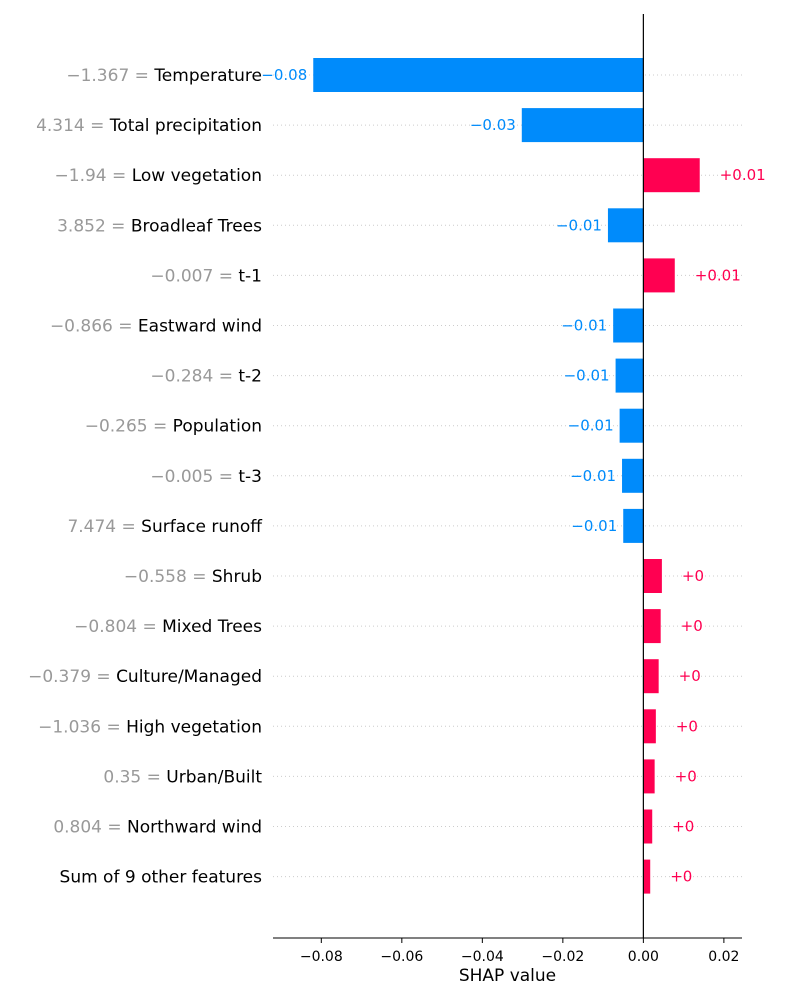  Describe the element at coordinates (507, 976) in the screenshot. I see `x-axis-title: SHAP value` at that location.